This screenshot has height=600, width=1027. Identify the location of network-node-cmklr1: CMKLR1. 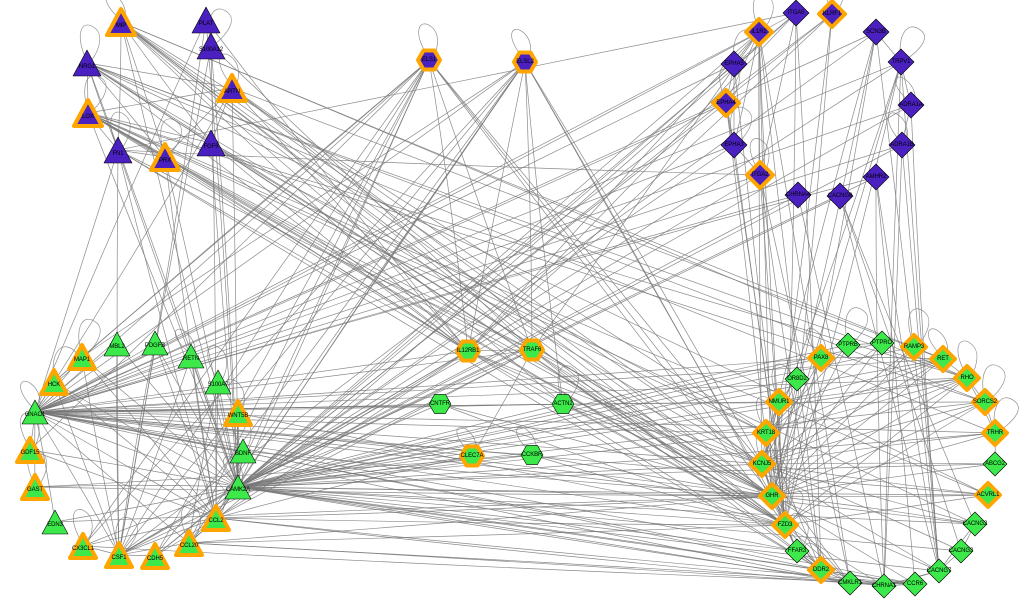
(850, 583).